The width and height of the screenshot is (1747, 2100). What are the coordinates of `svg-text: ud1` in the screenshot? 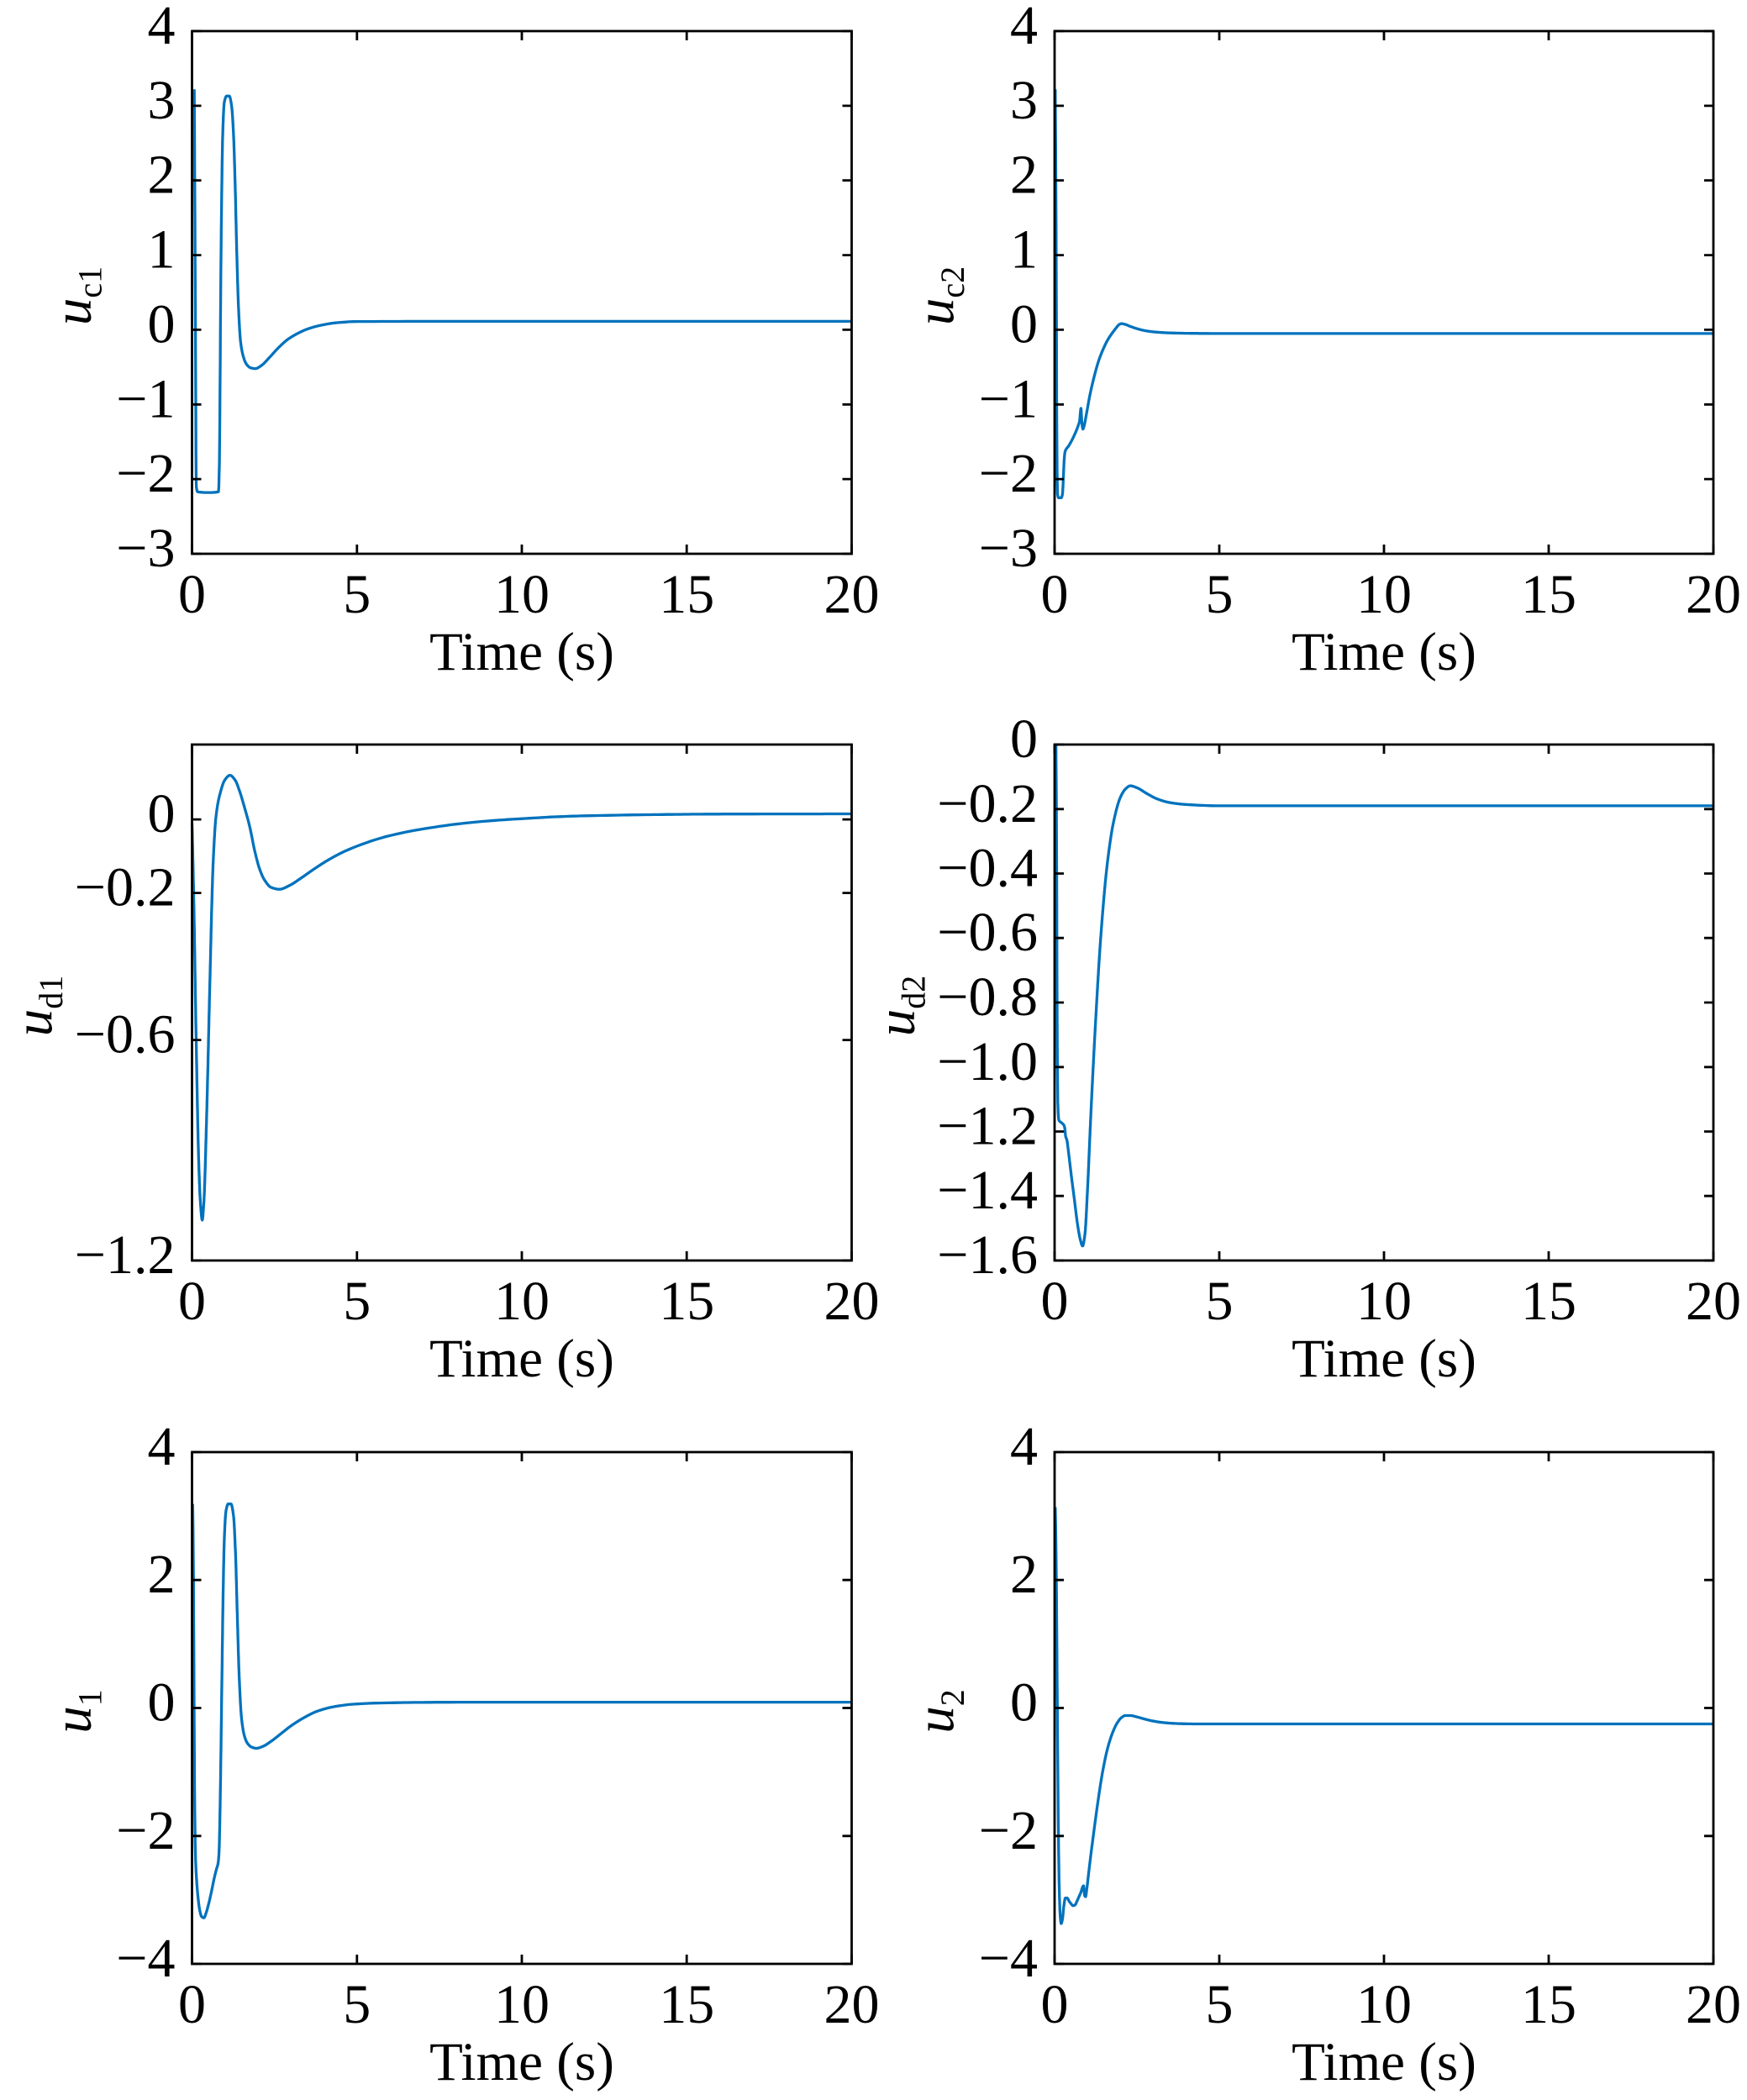 It's located at (36, 1006).